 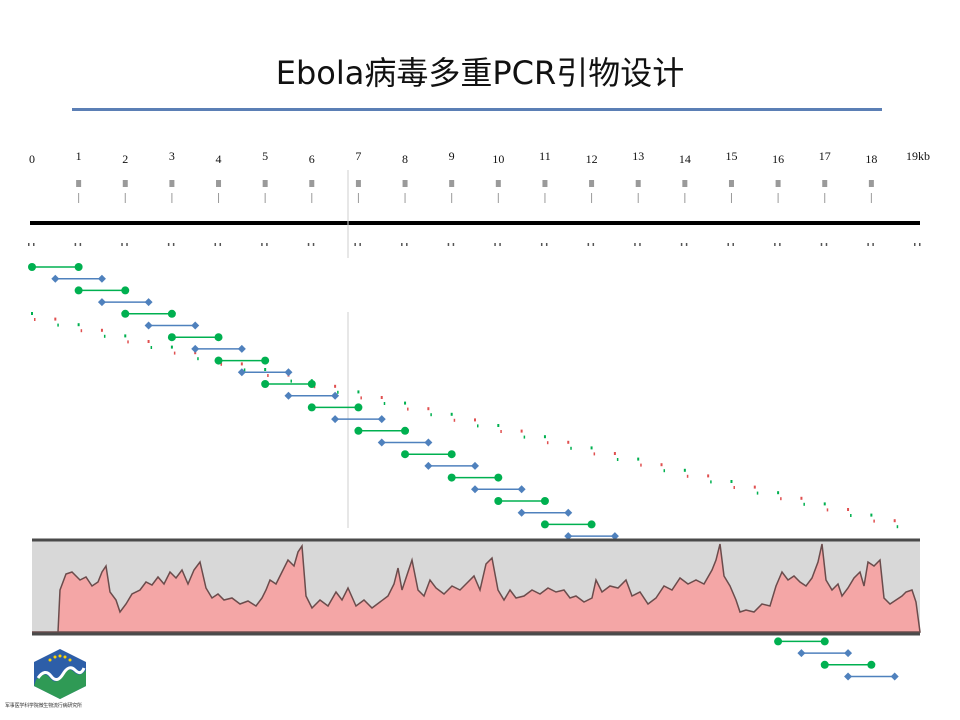 What do you see at coordinates (476, 588) in the screenshot?
I see `coverage-area` at bounding box center [476, 588].